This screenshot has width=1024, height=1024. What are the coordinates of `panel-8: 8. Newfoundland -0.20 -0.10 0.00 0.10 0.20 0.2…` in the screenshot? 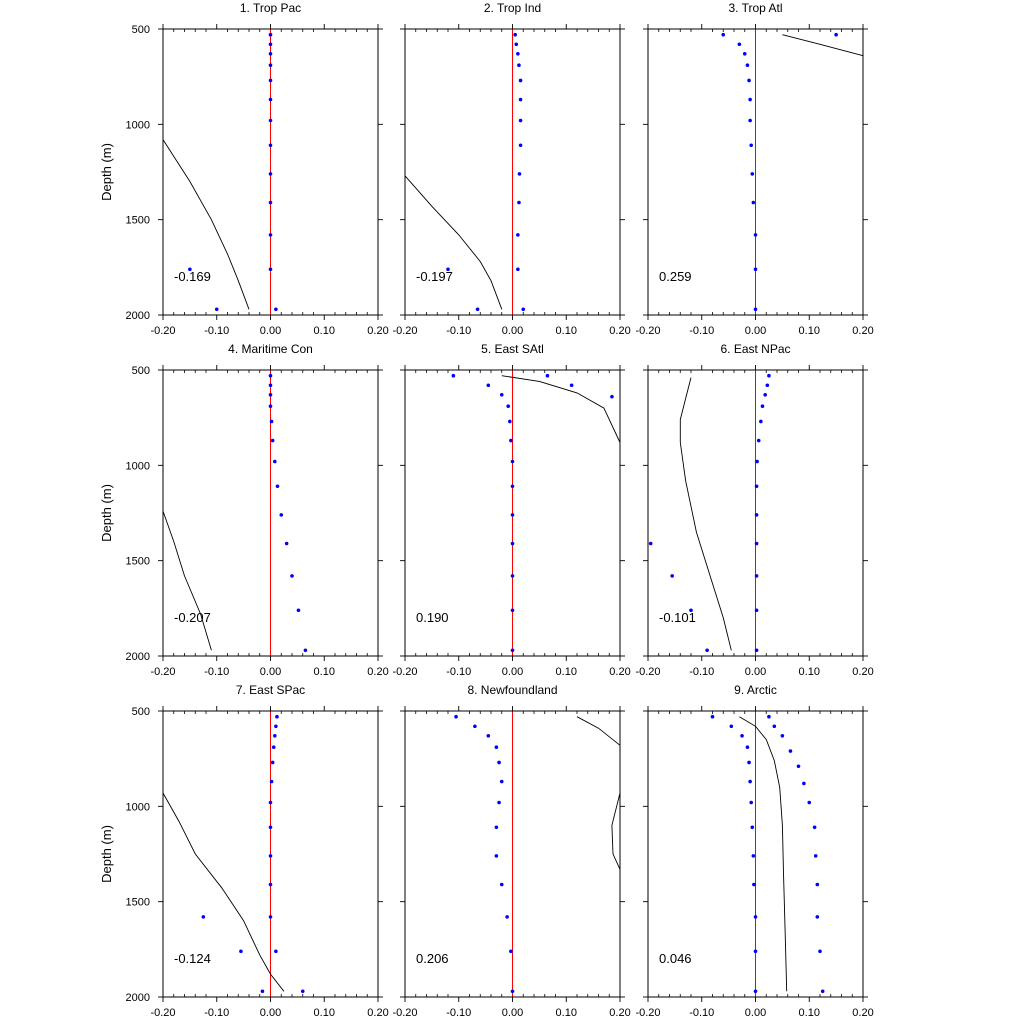 It's located at (511, 851).